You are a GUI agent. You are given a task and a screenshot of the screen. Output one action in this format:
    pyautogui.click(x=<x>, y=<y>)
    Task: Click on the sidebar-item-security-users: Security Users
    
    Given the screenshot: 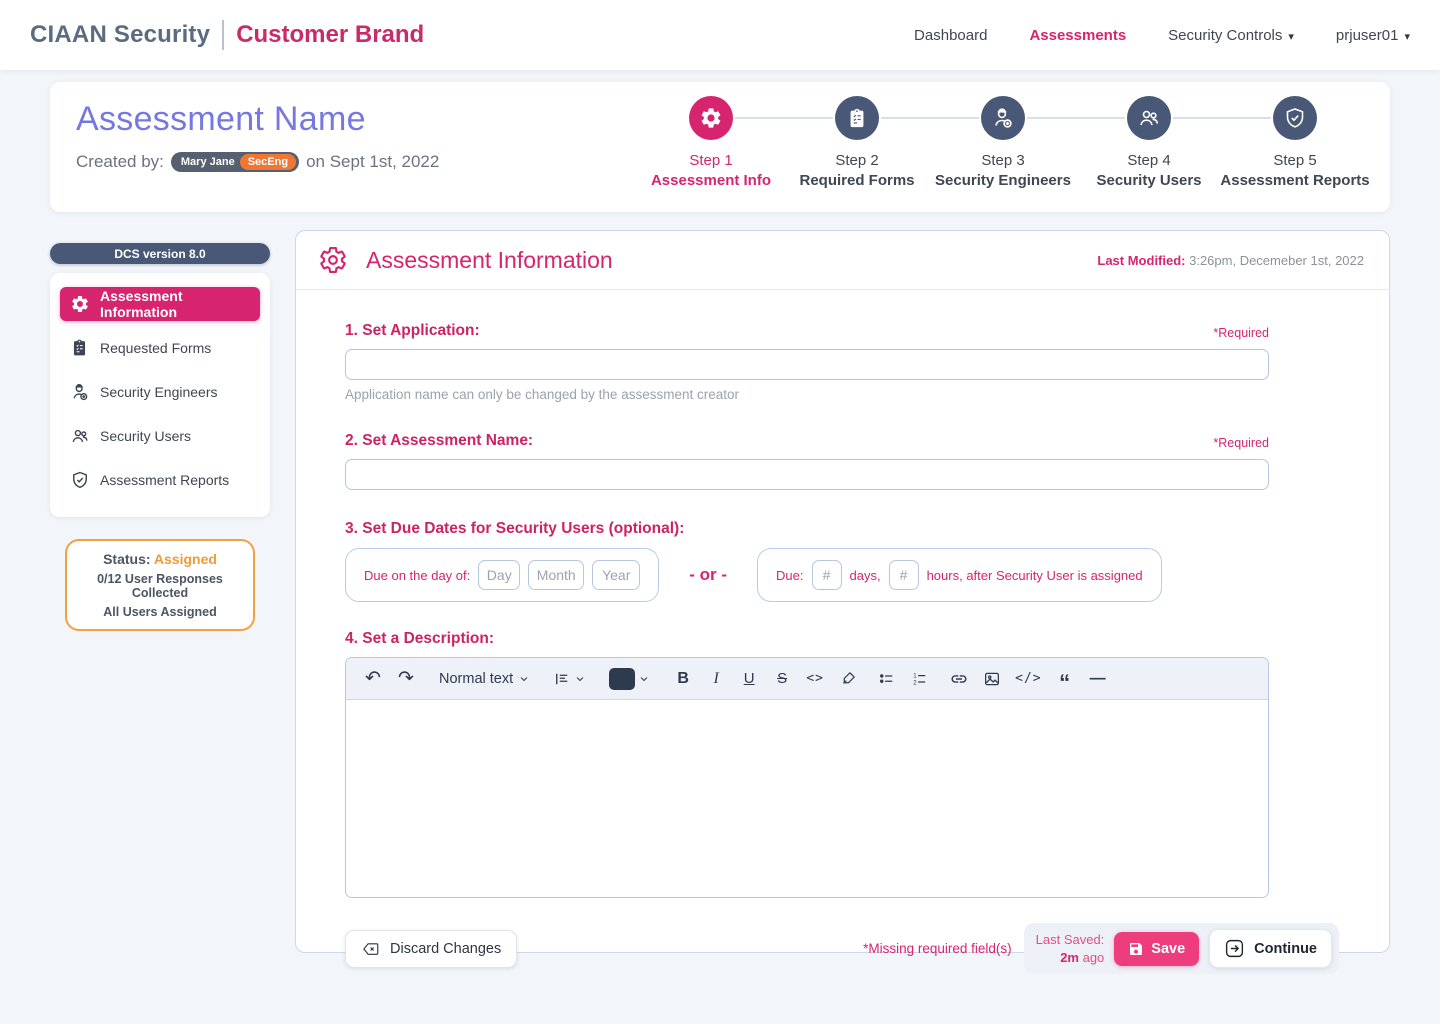 What is the action you would take?
    pyautogui.click(x=160, y=436)
    